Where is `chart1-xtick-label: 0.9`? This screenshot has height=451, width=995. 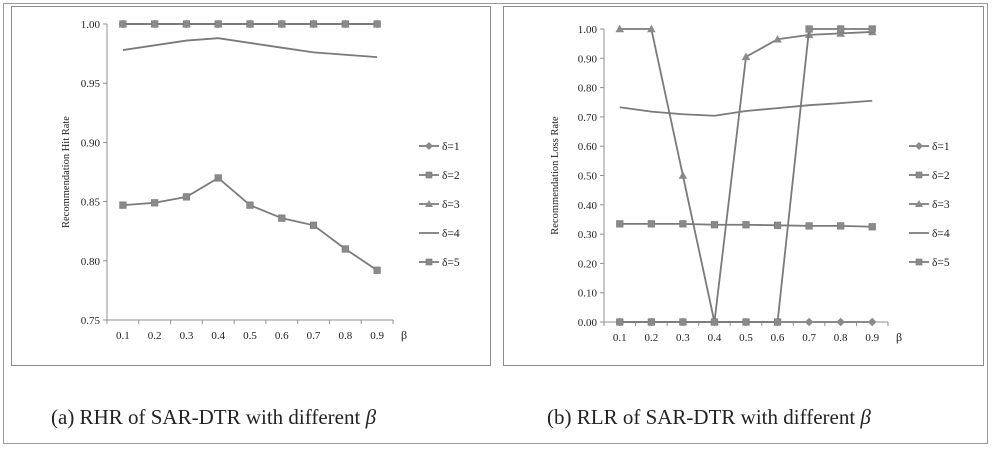 chart1-xtick-label: 0.9 is located at coordinates (872, 338).